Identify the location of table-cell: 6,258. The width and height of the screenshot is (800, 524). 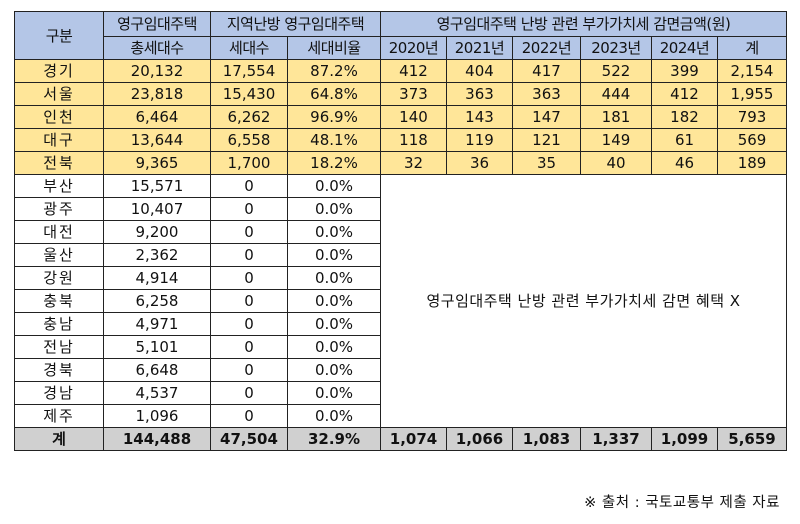
(157, 301).